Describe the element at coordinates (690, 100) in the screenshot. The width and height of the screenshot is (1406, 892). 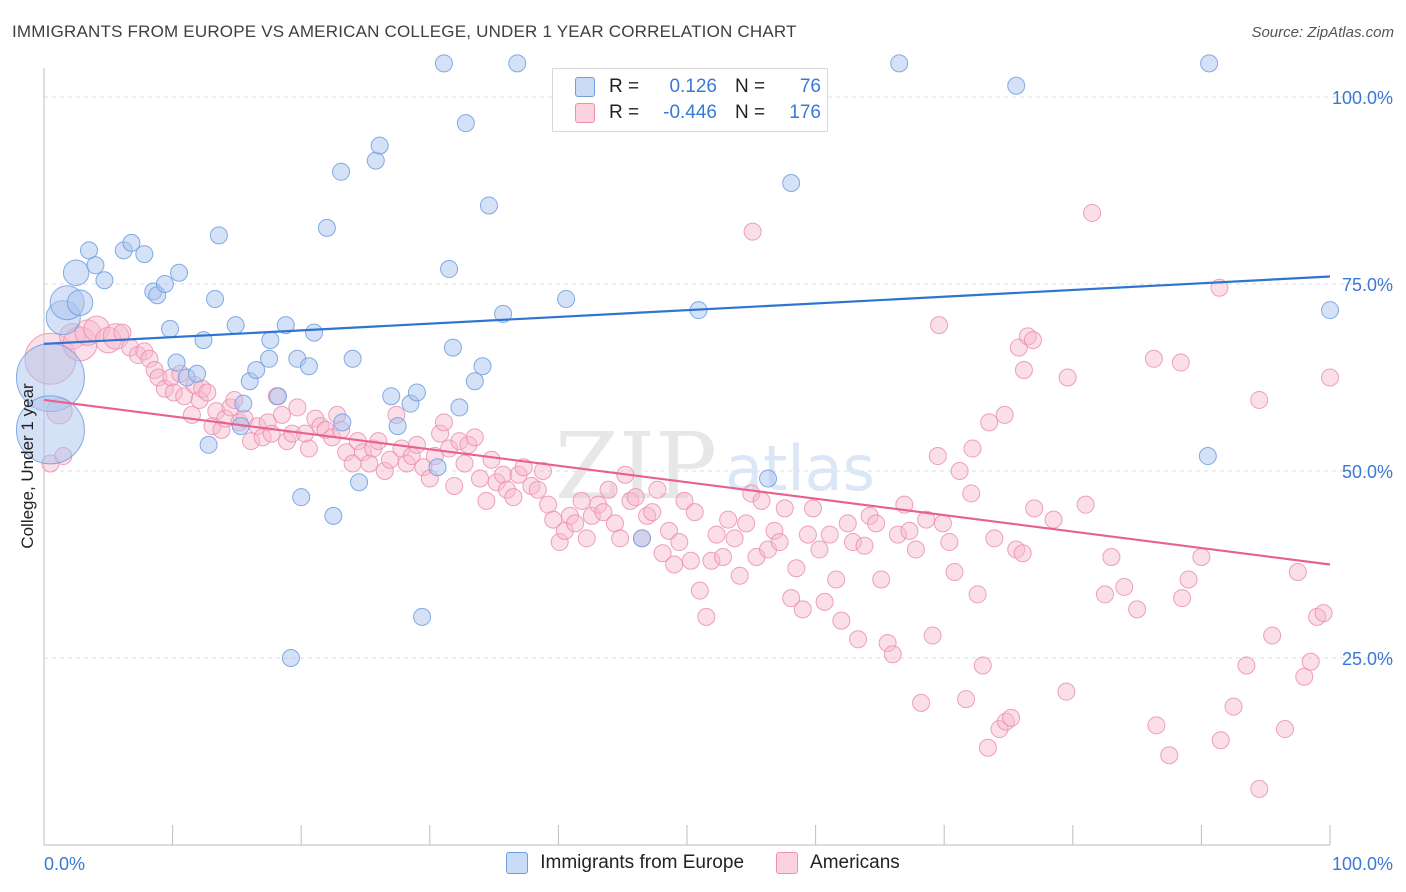
I see `correlation-legend: R = 0.126 N = 76 R = -0.446 N = 176` at that location.